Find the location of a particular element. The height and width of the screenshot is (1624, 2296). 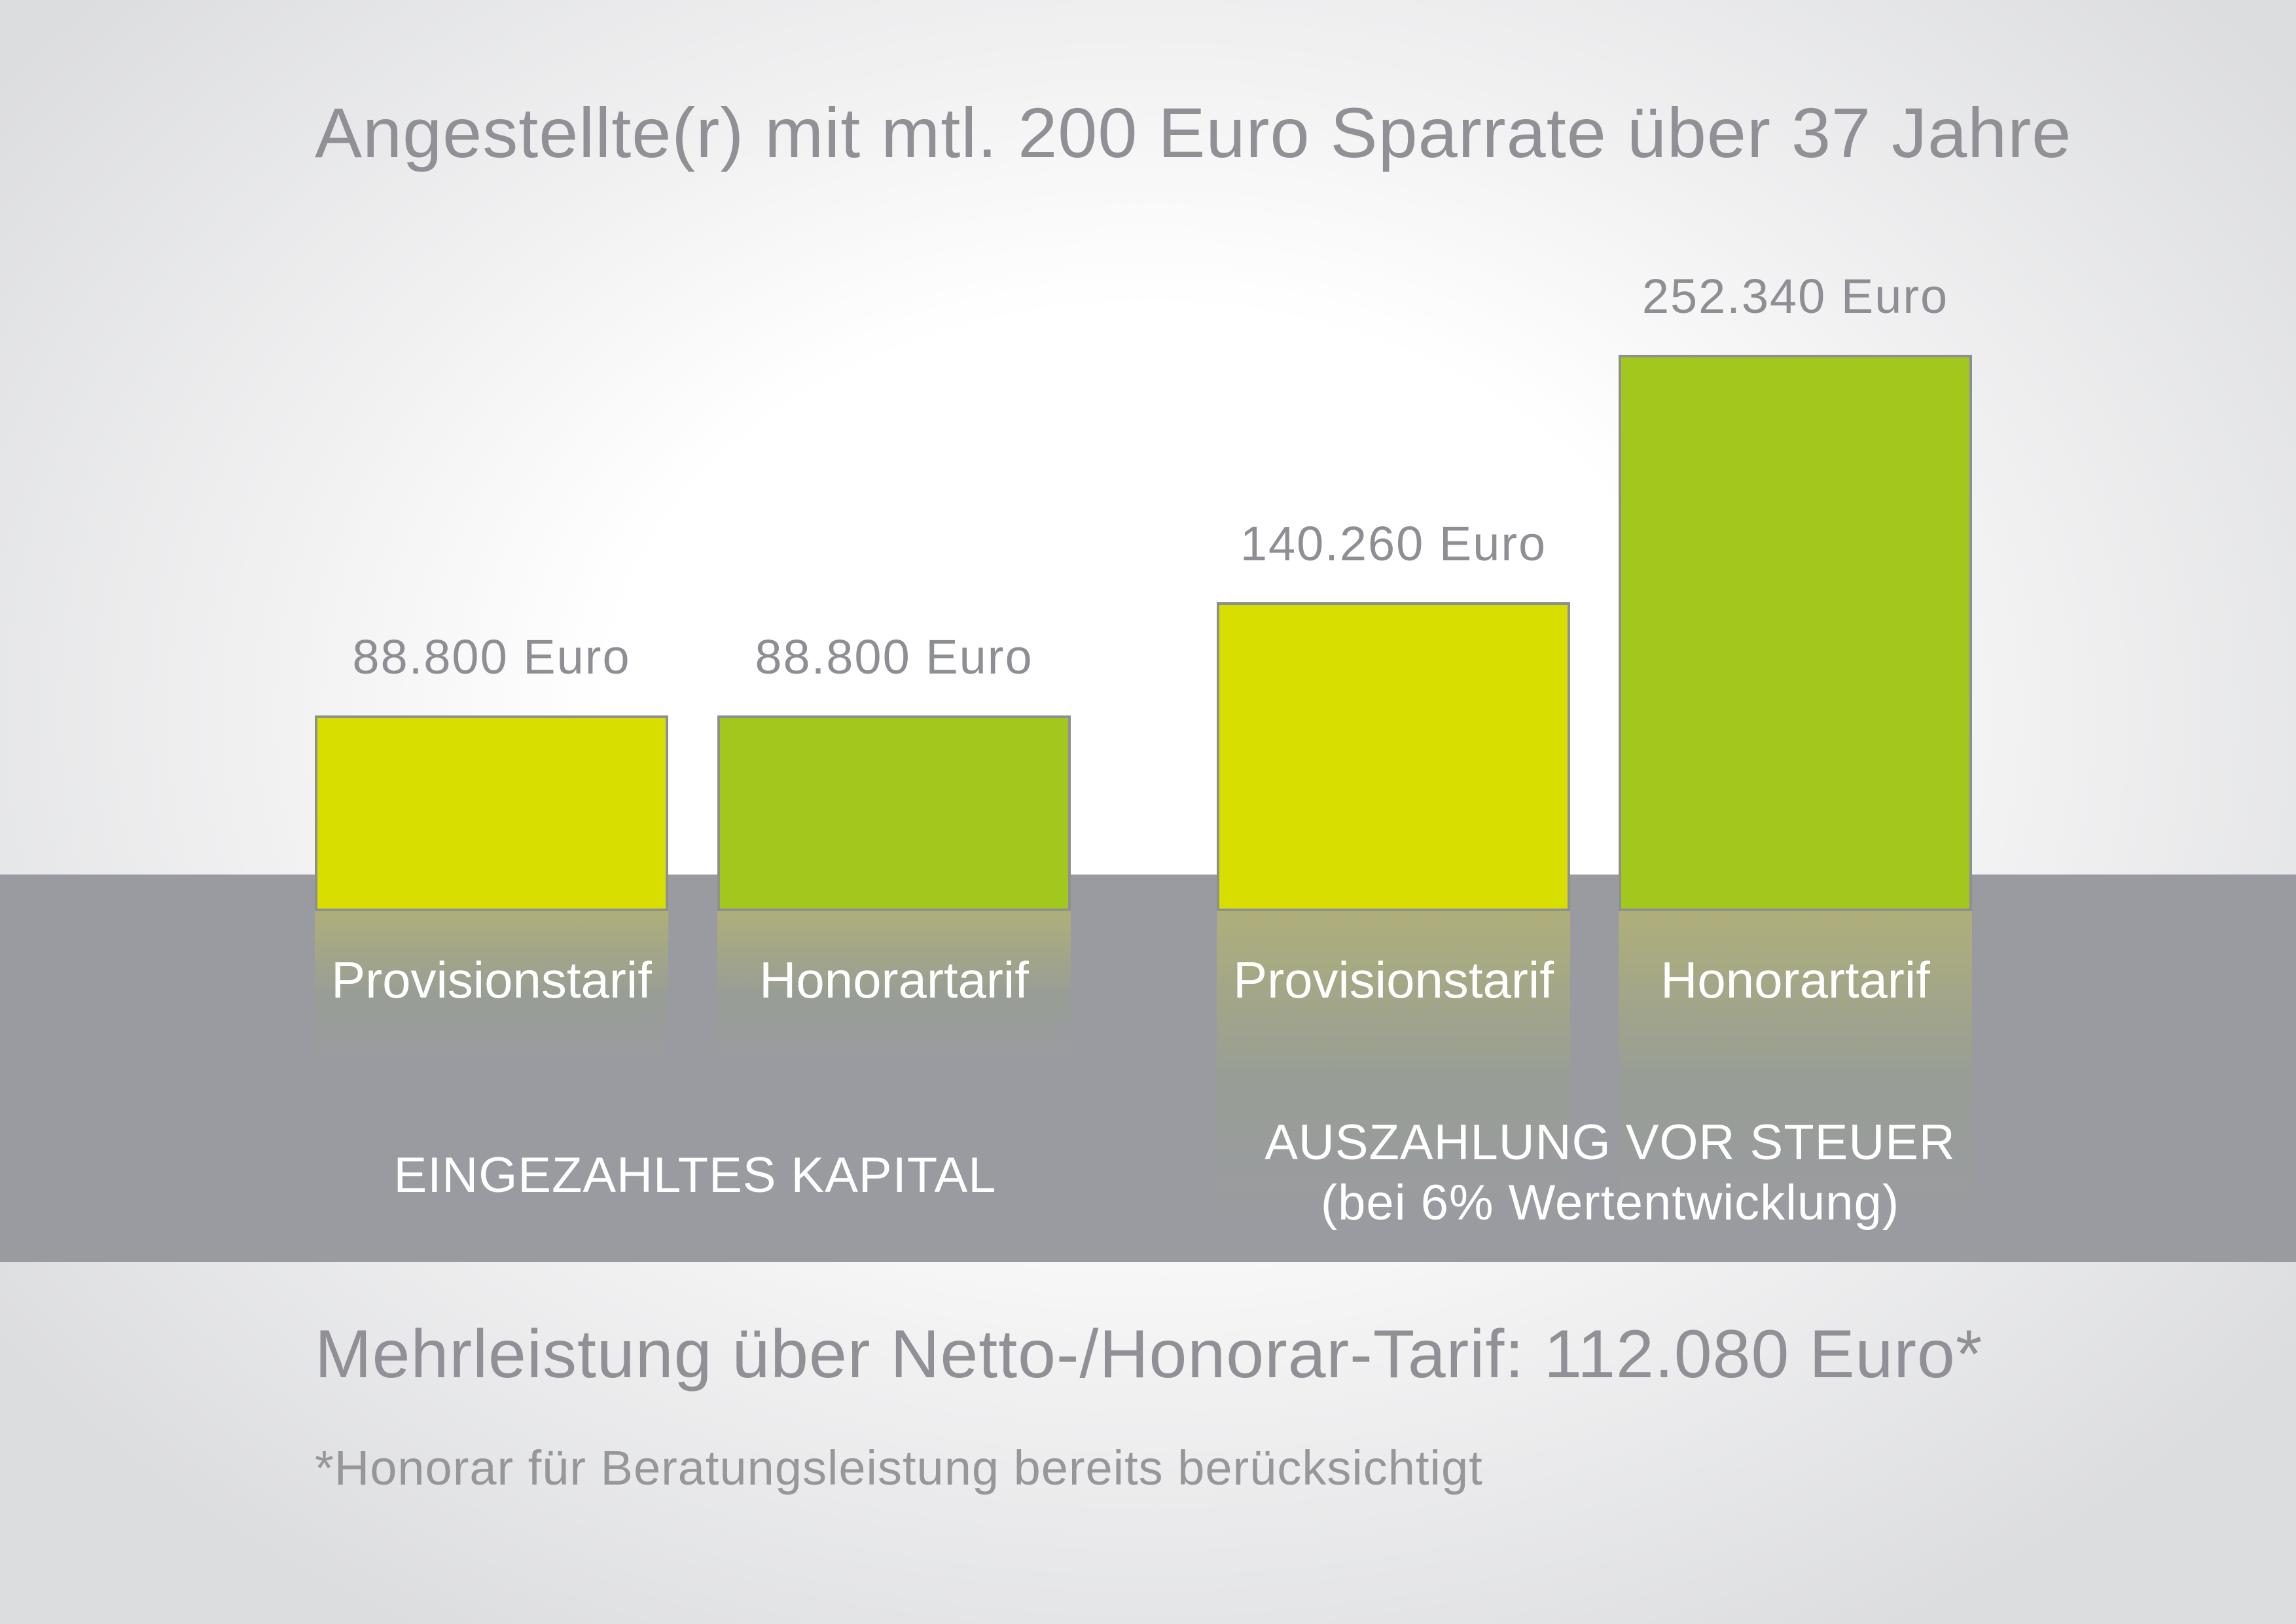

group-name: EINGEZAHLTES KAPITAL is located at coordinates (695, 1175).